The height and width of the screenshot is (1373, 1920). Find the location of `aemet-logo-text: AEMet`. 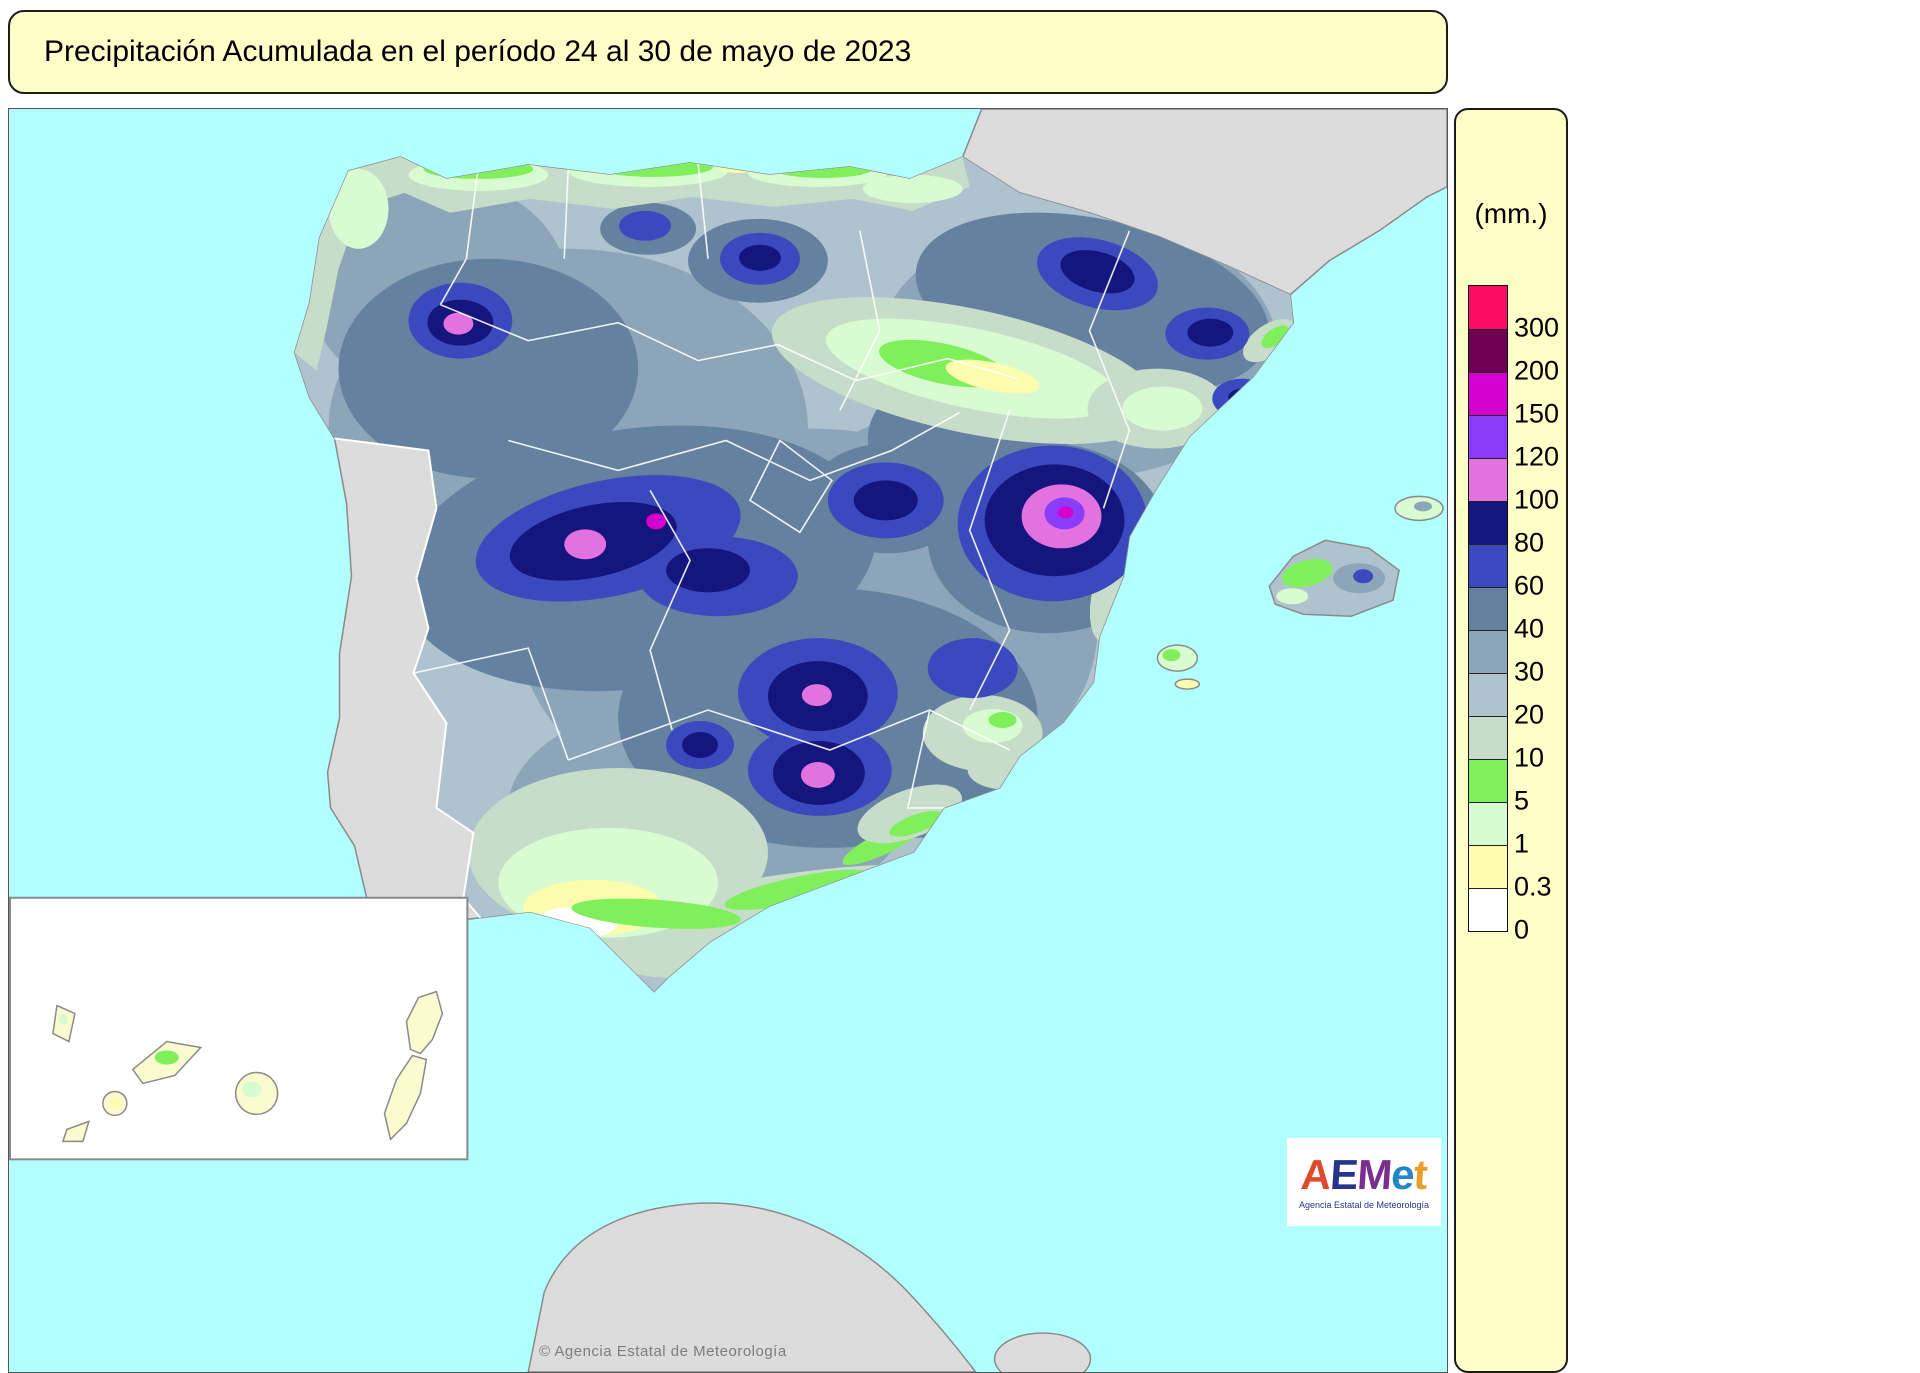

aemet-logo-text: AEMet is located at coordinates (1364, 1174).